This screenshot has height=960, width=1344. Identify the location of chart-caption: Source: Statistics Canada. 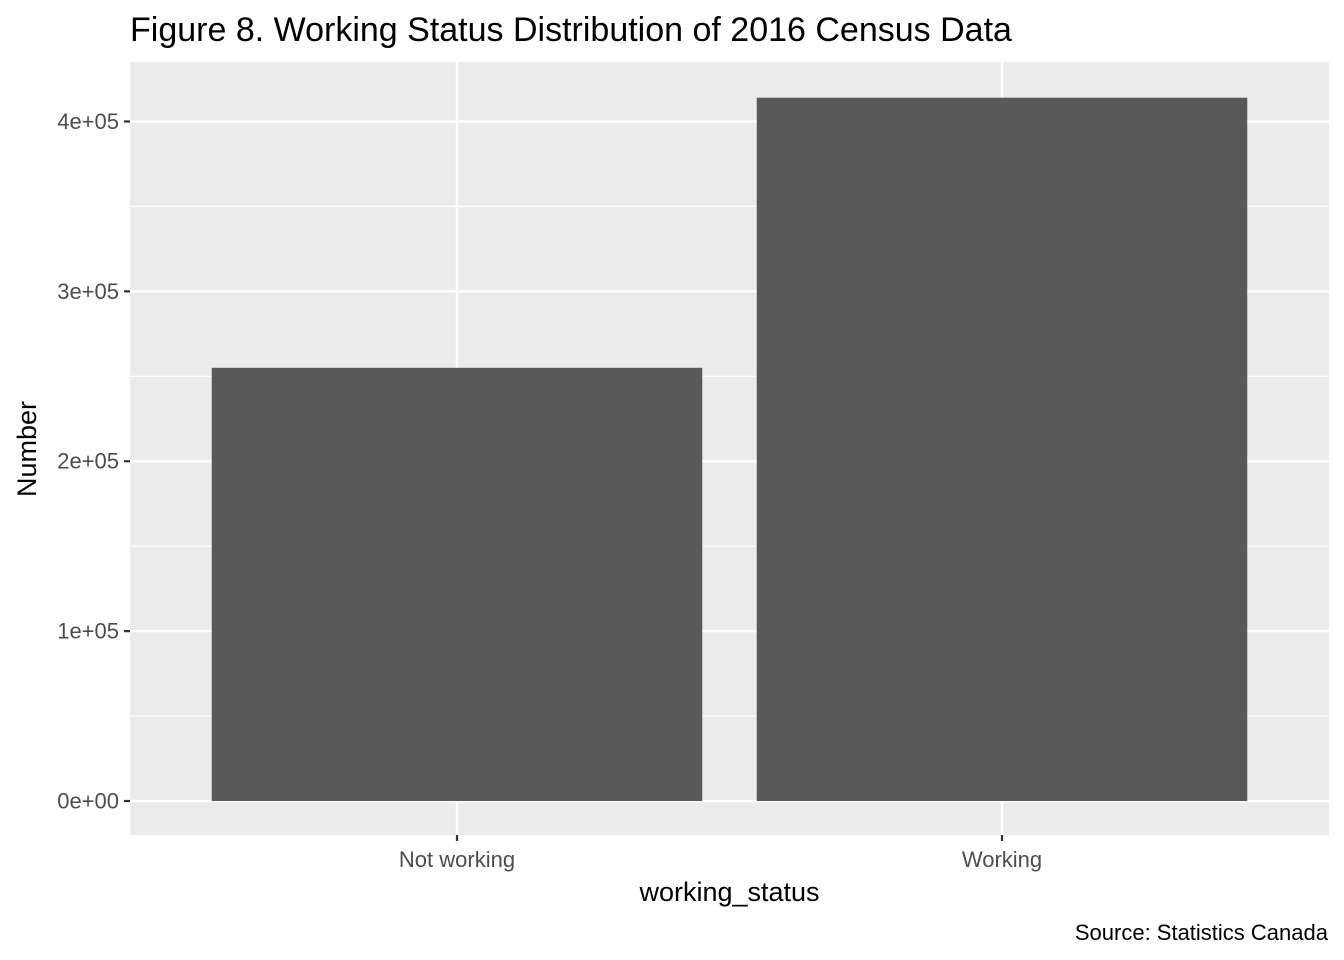
(1202, 932).